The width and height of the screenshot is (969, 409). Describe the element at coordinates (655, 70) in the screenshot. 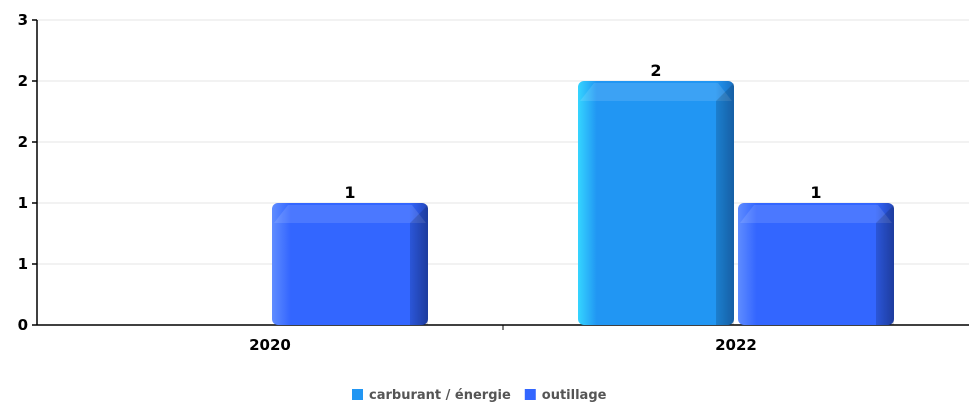

I see `data-label: 2` at that location.